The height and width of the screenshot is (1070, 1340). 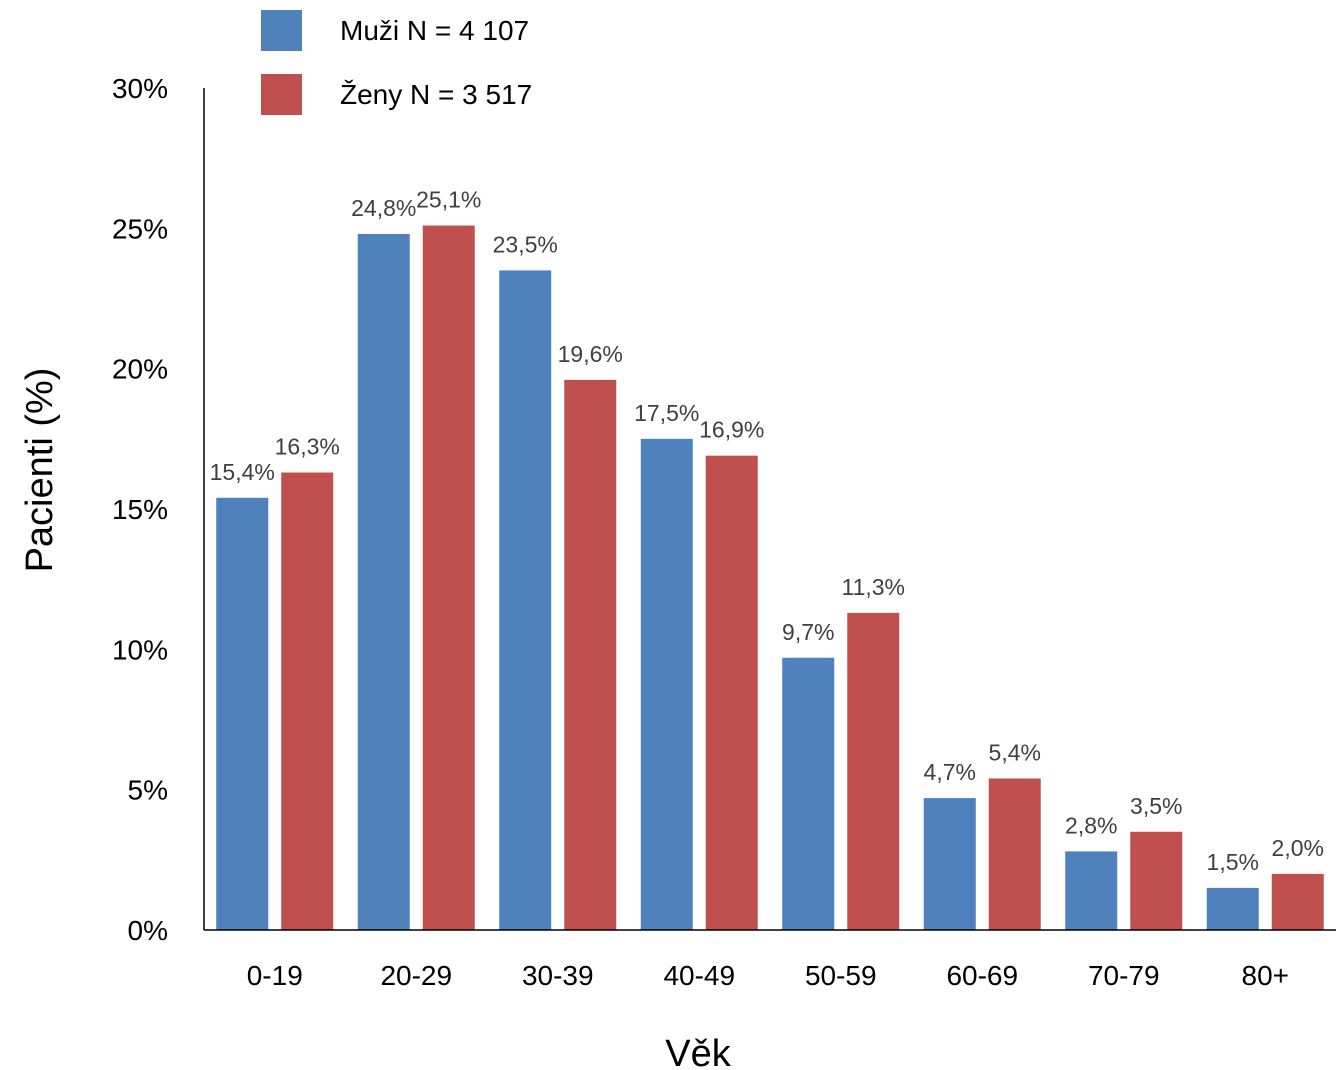 What do you see at coordinates (436, 94) in the screenshot?
I see `legend-label: Ženy N = 3 517` at bounding box center [436, 94].